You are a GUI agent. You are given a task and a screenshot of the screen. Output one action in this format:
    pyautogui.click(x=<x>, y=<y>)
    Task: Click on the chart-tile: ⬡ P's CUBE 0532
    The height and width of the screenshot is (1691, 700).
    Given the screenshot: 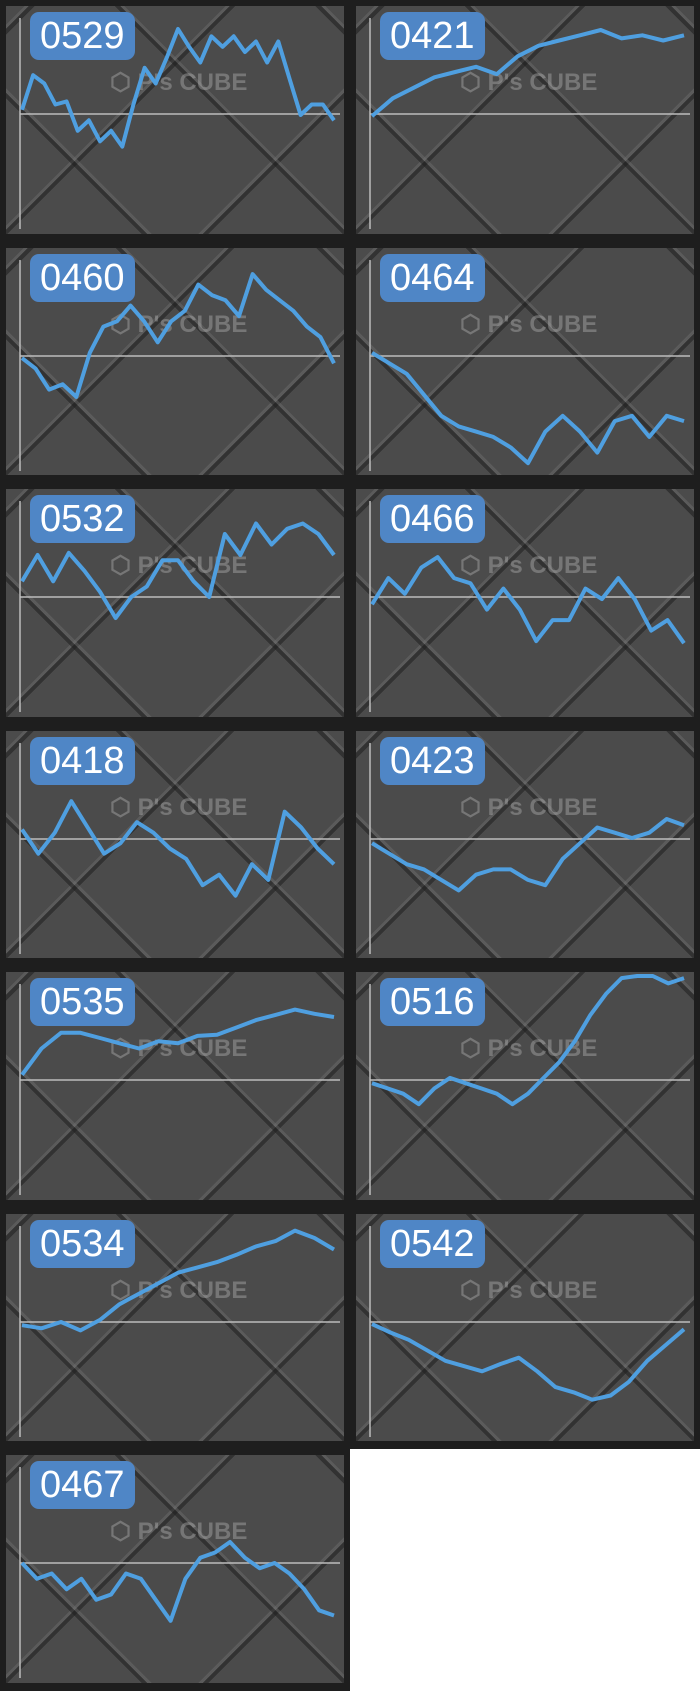 What is the action you would take?
    pyautogui.click(x=175, y=604)
    